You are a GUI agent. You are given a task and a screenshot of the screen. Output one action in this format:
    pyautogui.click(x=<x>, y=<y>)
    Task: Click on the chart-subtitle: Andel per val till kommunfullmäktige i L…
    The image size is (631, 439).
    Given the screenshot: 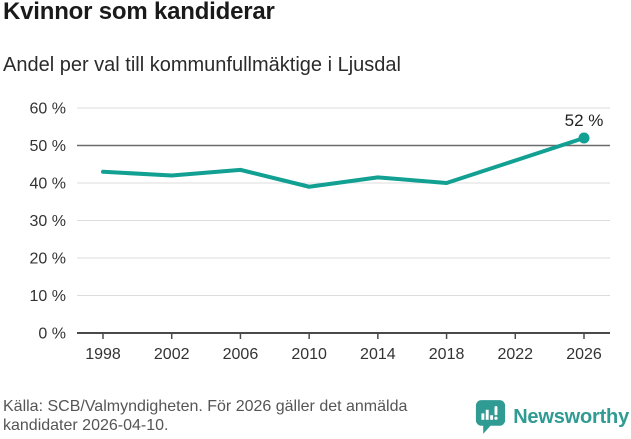 What is the action you would take?
    pyautogui.click(x=202, y=65)
    